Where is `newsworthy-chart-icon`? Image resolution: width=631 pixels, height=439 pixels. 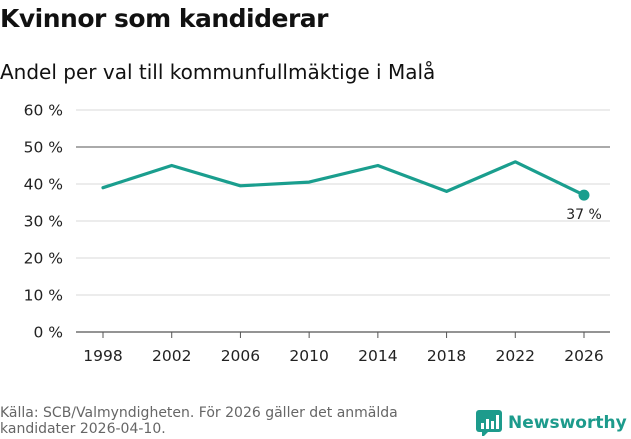
newsworthy-chart-icon is located at coordinates (489, 423).